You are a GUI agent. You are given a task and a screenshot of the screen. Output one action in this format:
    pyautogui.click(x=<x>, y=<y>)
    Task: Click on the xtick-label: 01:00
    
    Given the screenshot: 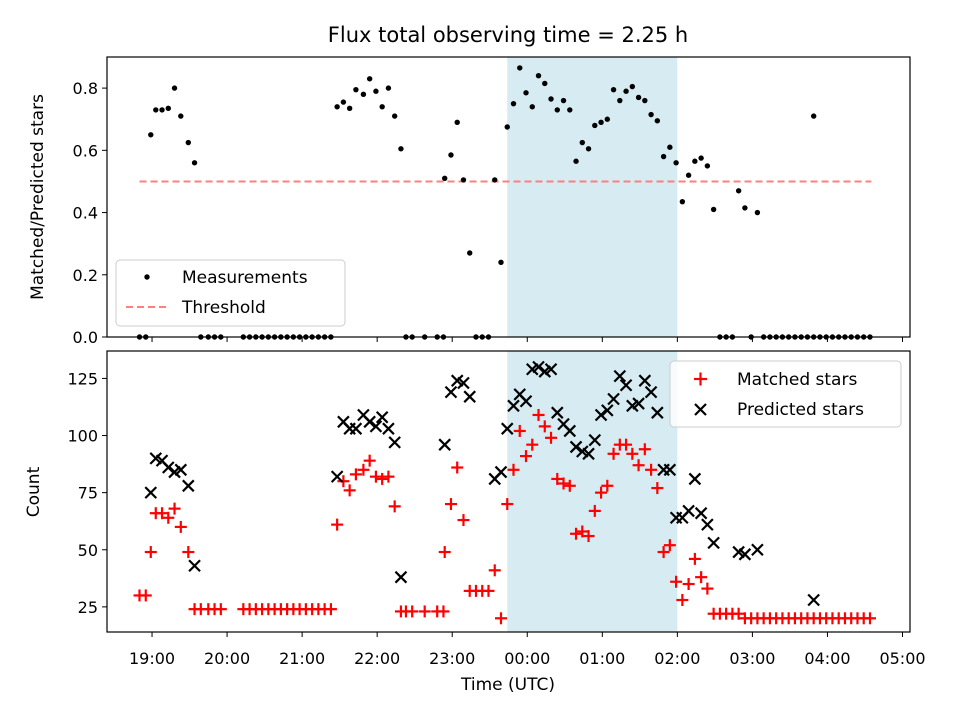 What is the action you would take?
    pyautogui.click(x=602, y=658)
    